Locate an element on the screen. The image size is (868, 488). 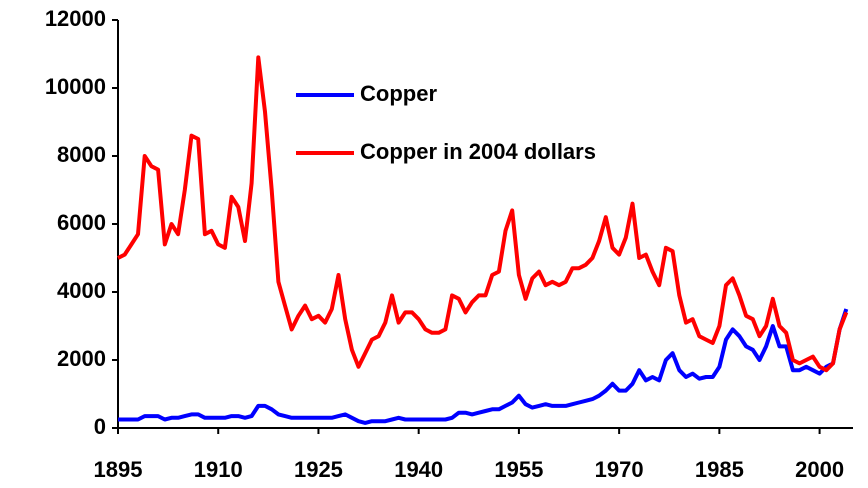
x-tick-label: 1925 is located at coordinates (318, 469).